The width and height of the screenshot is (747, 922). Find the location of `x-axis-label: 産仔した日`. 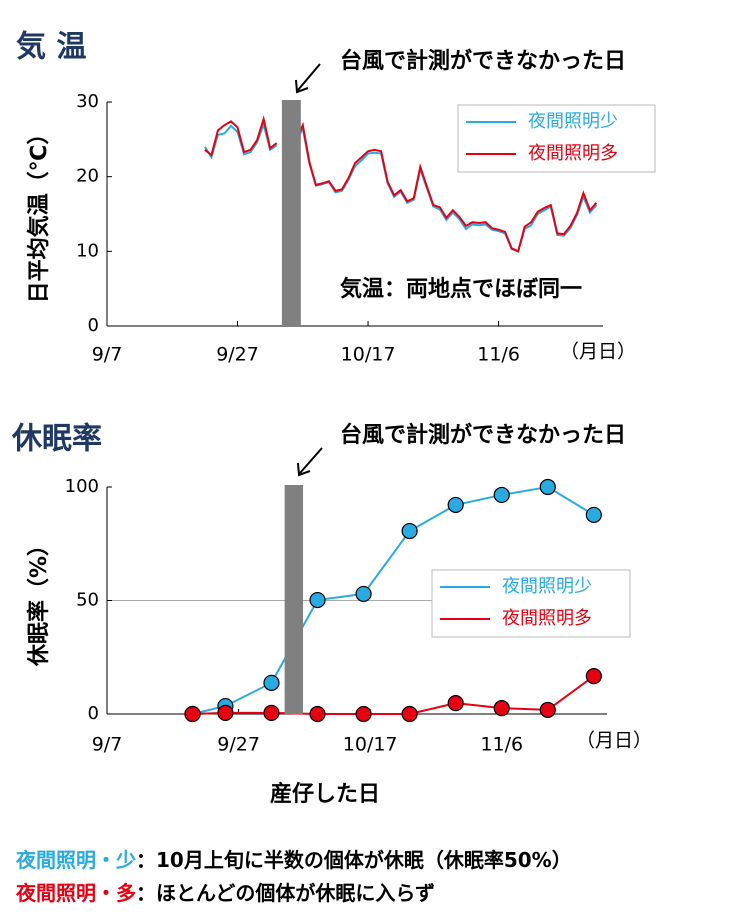

x-axis-label: 産仔した日 is located at coordinates (325, 794).